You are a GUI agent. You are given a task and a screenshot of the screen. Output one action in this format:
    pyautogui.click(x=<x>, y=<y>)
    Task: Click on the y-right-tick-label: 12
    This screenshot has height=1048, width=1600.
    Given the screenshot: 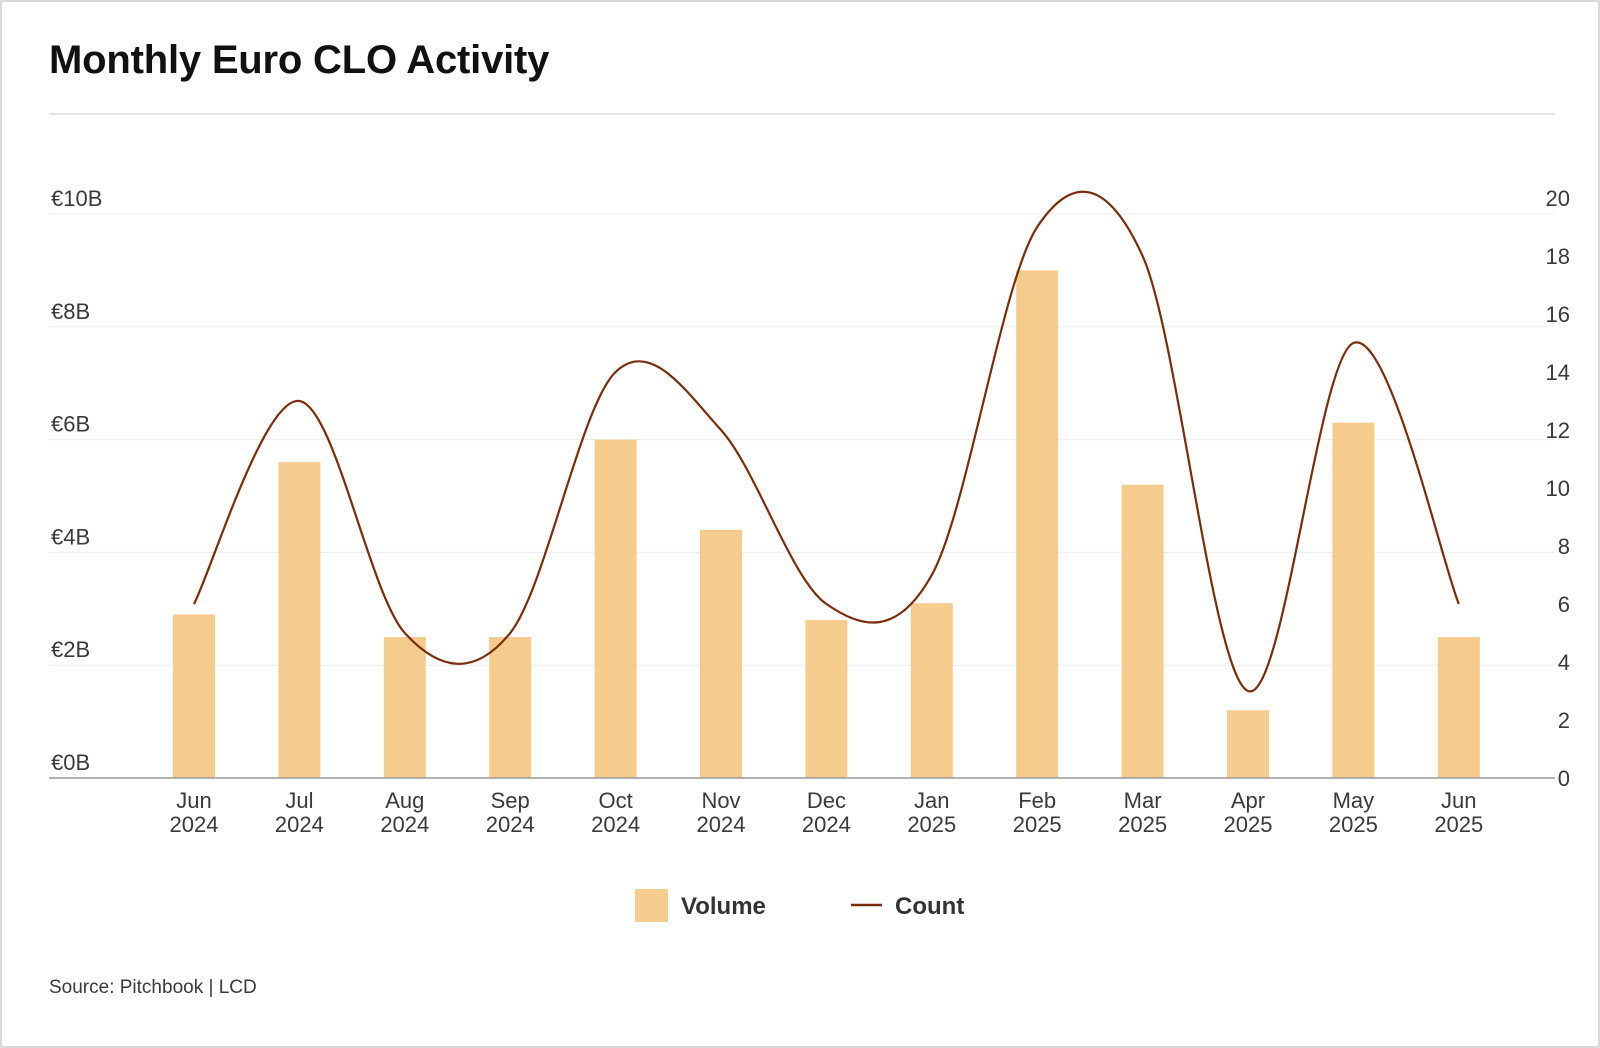 What is the action you would take?
    pyautogui.click(x=1558, y=430)
    